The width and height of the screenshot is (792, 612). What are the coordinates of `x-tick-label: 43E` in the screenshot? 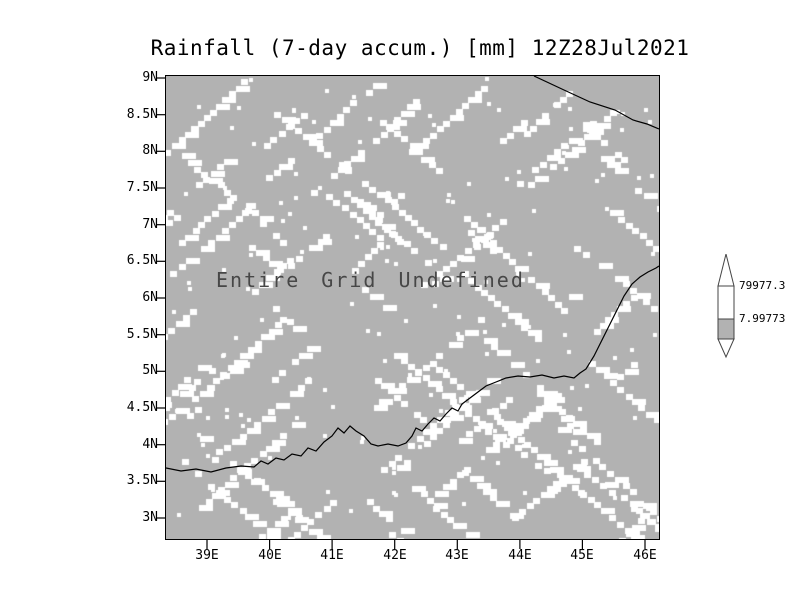 It's located at (457, 555).